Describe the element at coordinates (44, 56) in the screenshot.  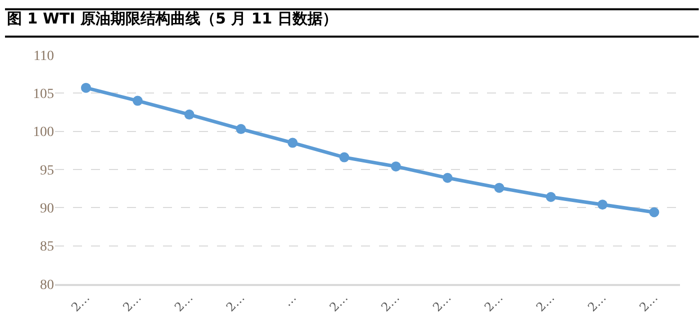
I see `y-tick-label: 110` at that location.